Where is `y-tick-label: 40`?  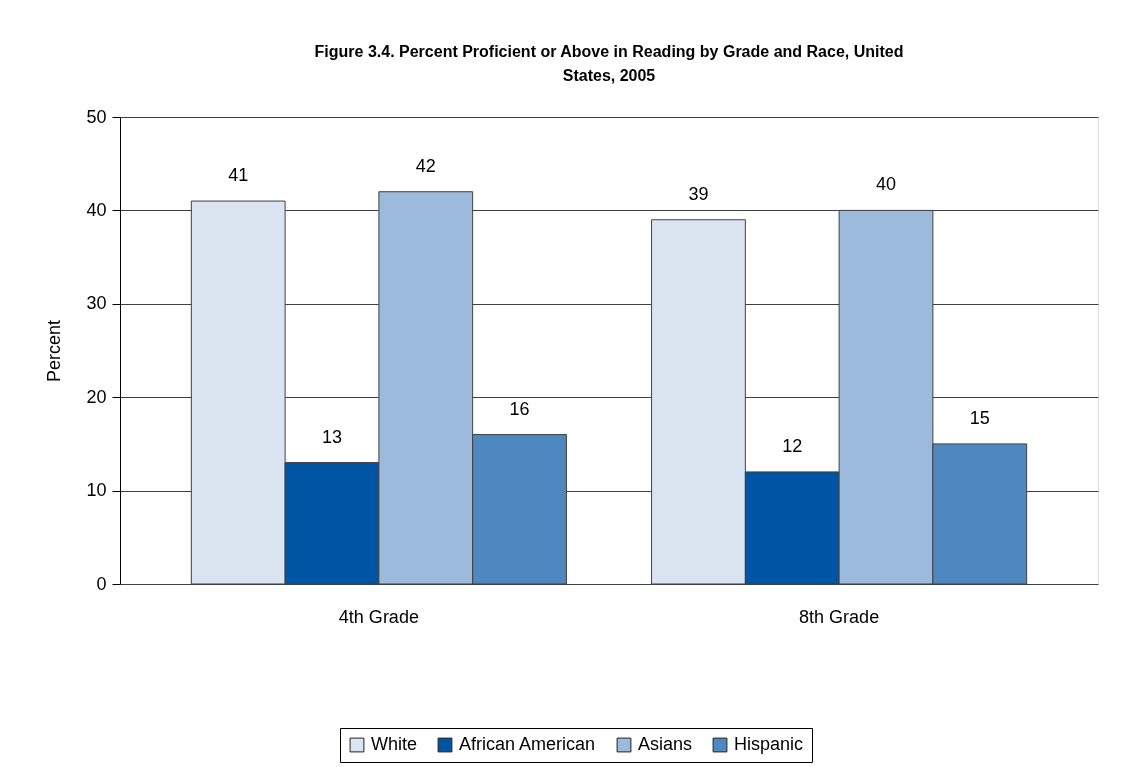
y-tick-label: 40 is located at coordinates (96, 209).